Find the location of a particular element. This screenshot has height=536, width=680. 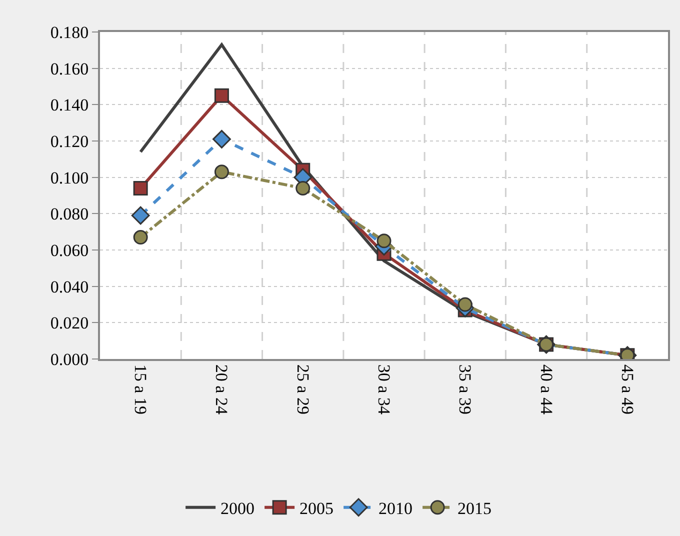

x-tick-label: 15 a 19 is located at coordinates (140, 389).